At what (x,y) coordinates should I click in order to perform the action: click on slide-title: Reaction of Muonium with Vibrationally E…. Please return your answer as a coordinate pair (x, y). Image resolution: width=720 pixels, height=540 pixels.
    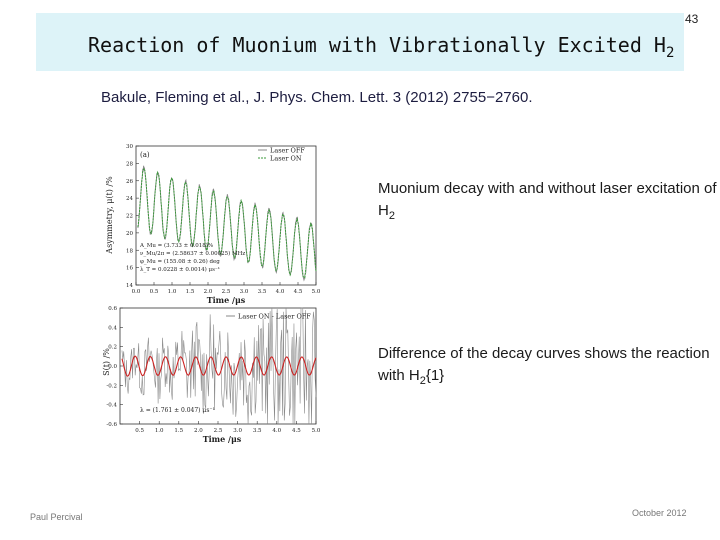
    Looking at the image, I should click on (381, 47).